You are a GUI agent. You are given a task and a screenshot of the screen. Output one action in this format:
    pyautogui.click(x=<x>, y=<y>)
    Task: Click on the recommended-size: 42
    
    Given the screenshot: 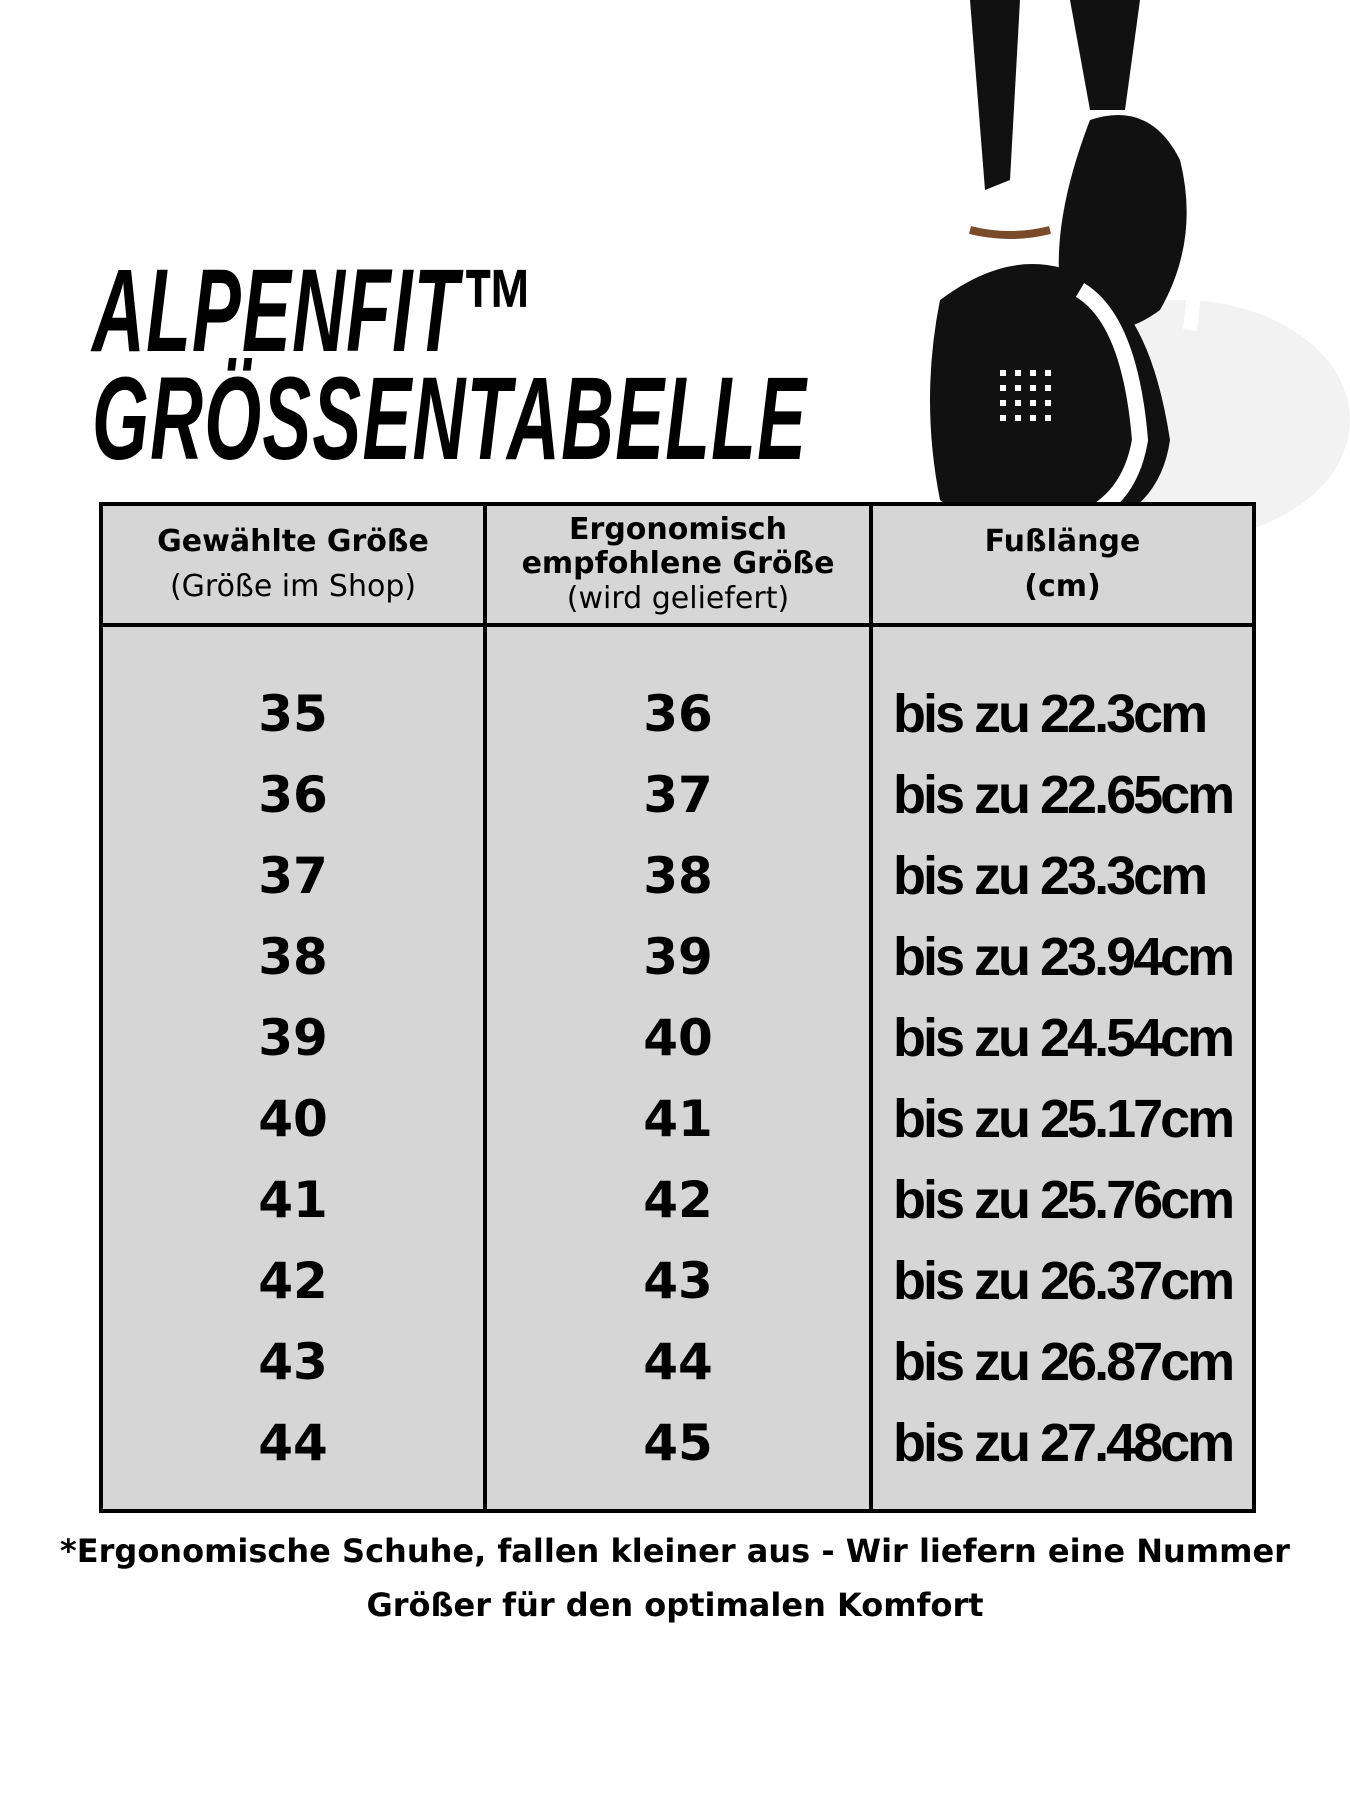 What is the action you would take?
    pyautogui.click(x=678, y=1200)
    